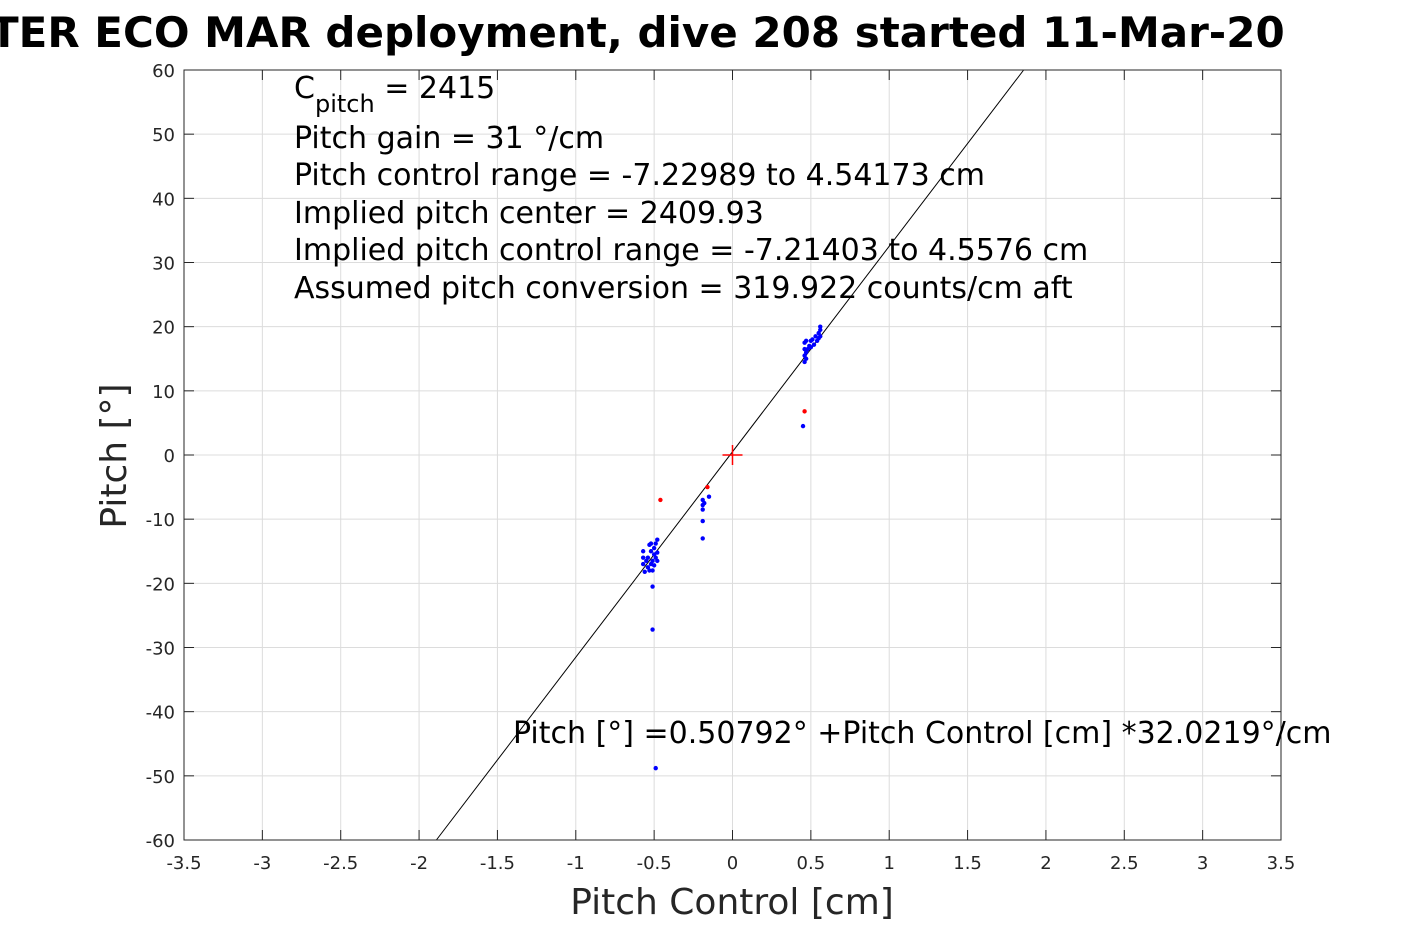 The image size is (1417, 945). Describe the element at coordinates (435, 88) in the screenshot. I see `cpitch-value: = 2415` at that location.